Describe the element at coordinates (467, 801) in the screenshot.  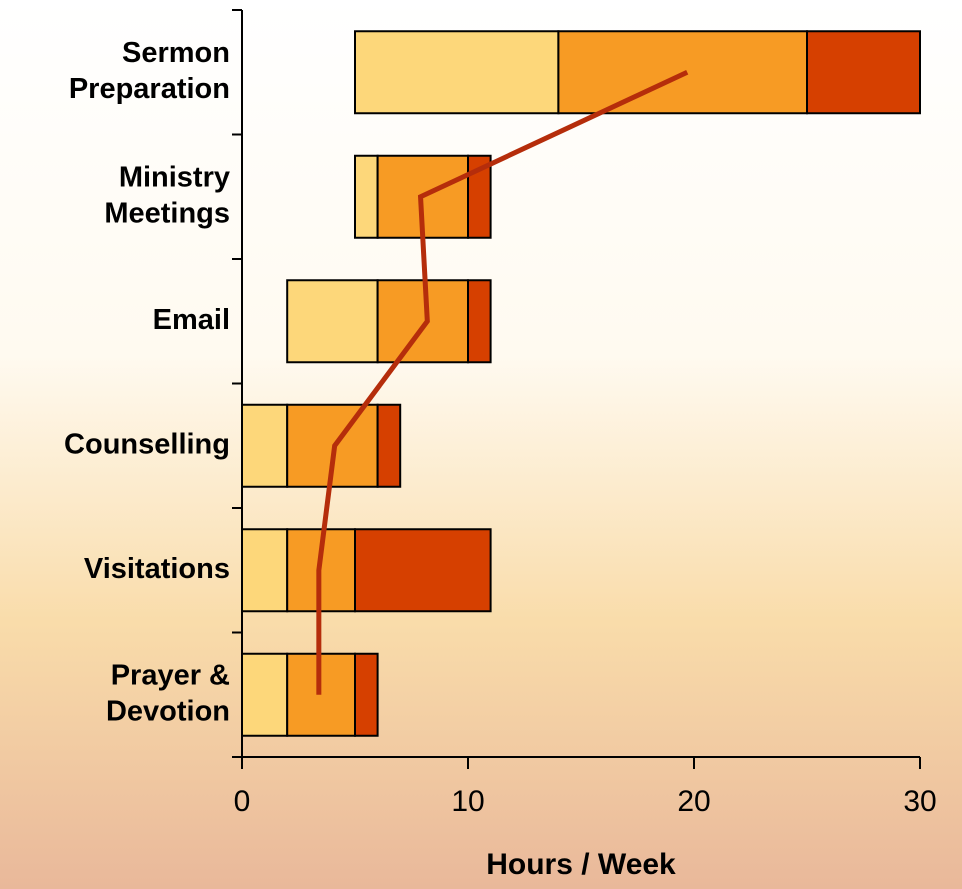
I see `x-tick-label: 10` at that location.